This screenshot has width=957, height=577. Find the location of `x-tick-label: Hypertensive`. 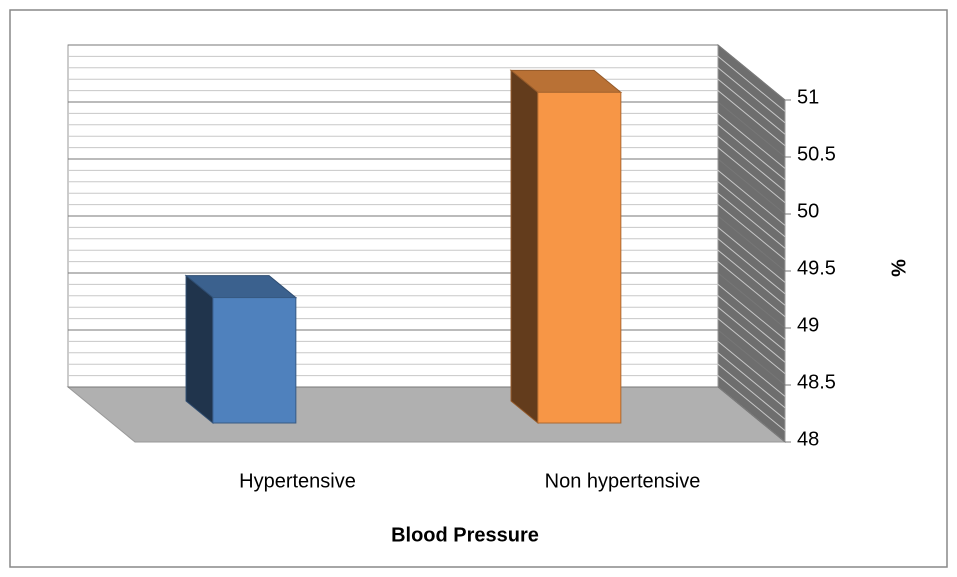

x-tick-label: Hypertensive is located at coordinates (297, 481).